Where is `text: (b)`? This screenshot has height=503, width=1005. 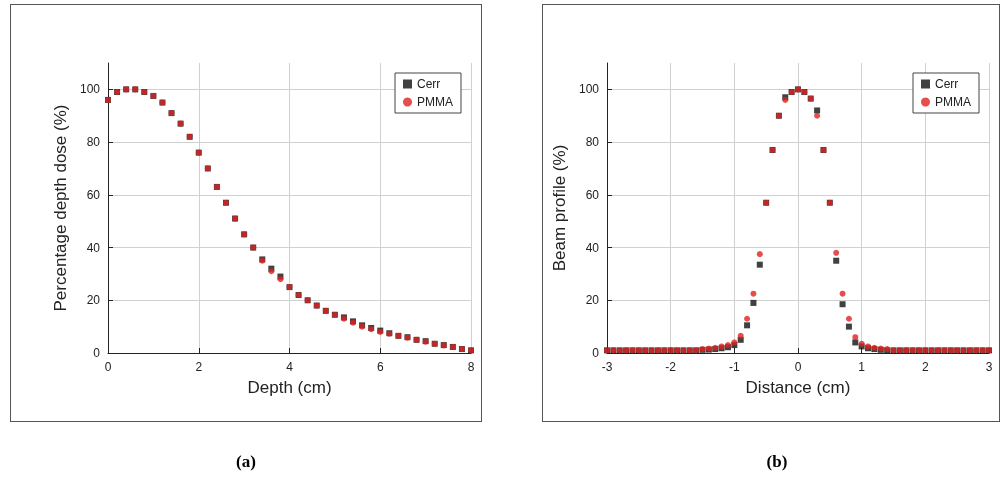 text: (b) is located at coordinates (777, 462).